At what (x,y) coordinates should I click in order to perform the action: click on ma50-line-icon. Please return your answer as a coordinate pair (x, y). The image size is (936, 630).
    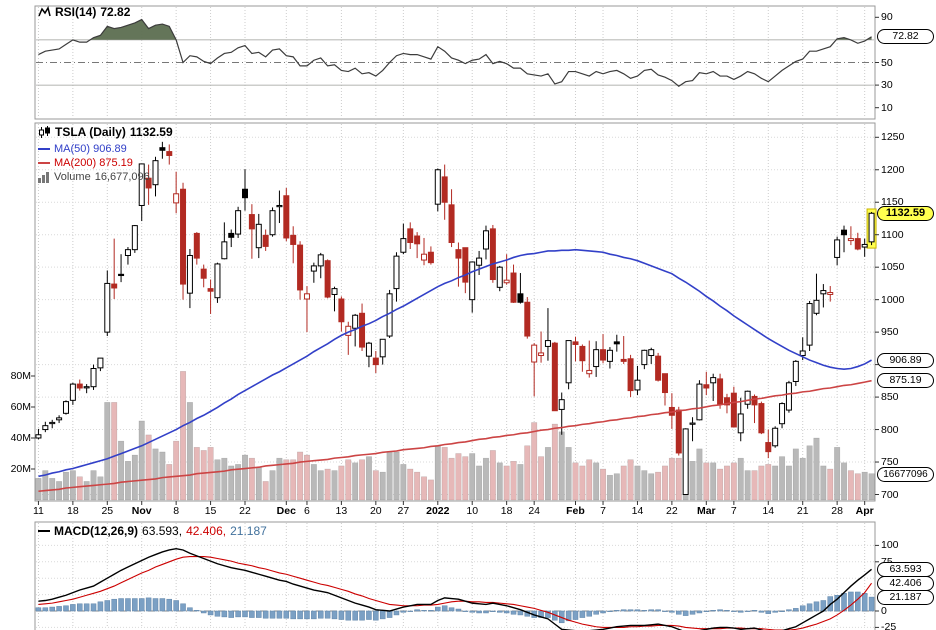
    Looking at the image, I should click on (44, 149).